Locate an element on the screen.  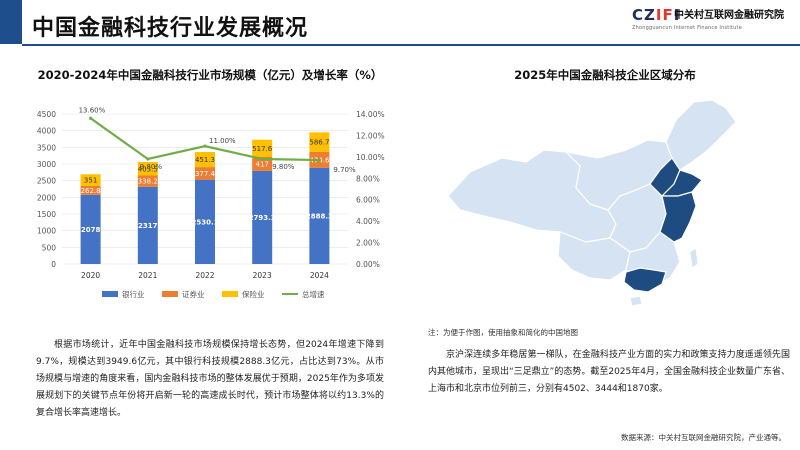
map-title: 2025年中国金融科技企业区域分布 is located at coordinates (605, 75).